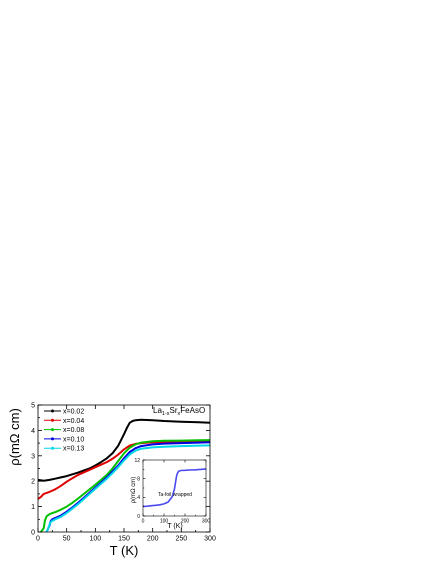  Describe the element at coordinates (33, 482) in the screenshot. I see `y-tick-label: 2` at that location.